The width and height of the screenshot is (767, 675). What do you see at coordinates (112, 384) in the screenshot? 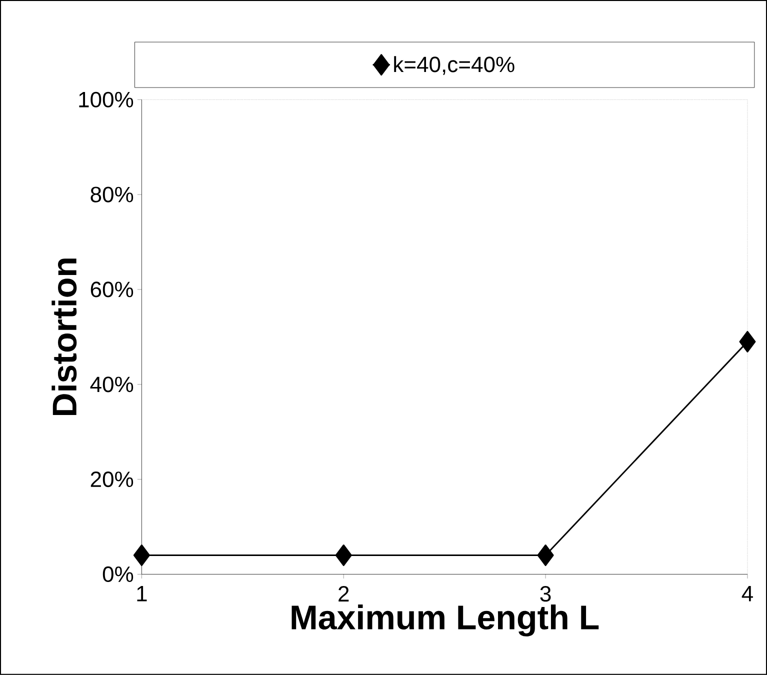
I see `y-tick-label: 40%` at bounding box center [112, 384].